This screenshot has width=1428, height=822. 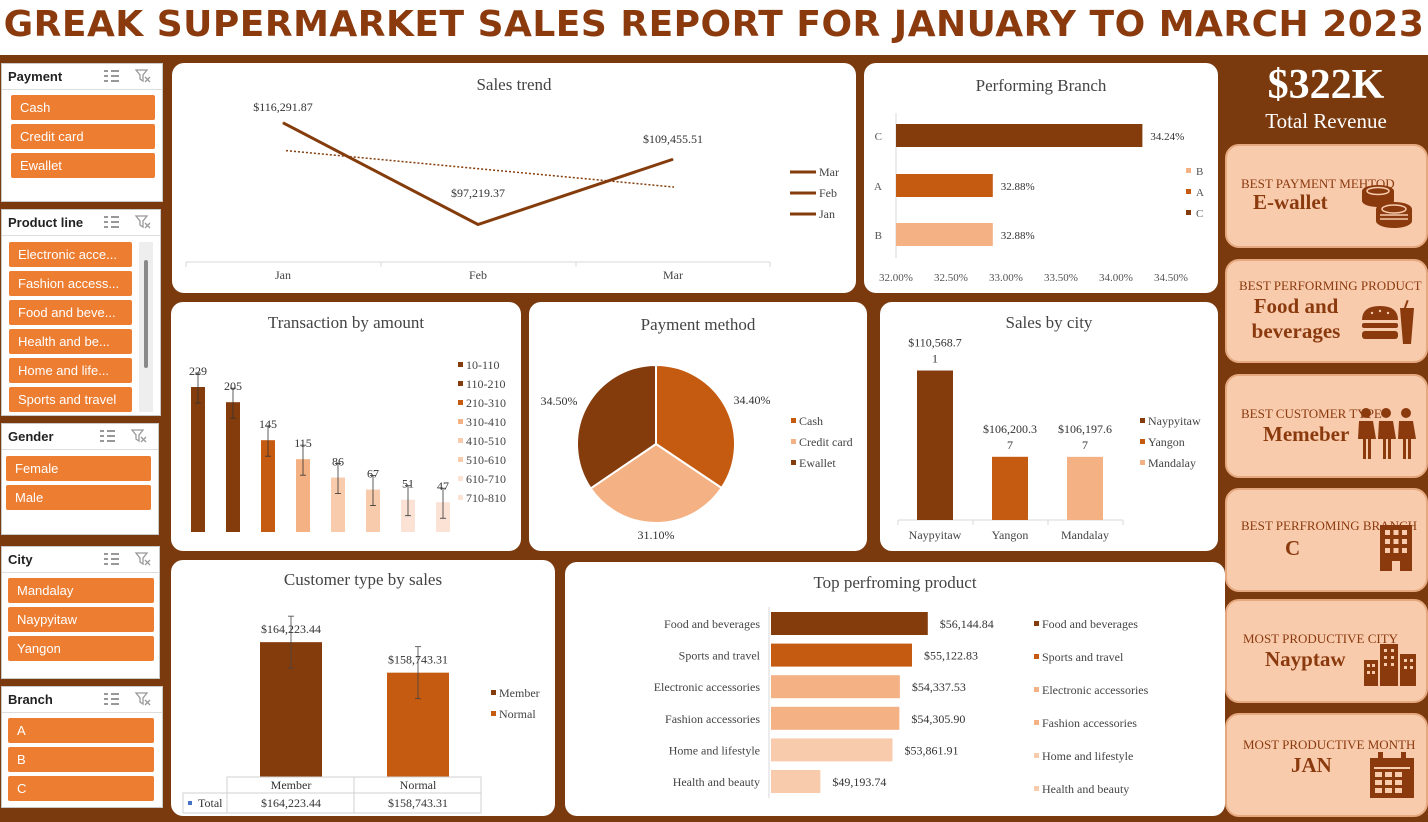 What do you see at coordinates (81, 730) in the screenshot?
I see `slicer-item-branch-a: A` at bounding box center [81, 730].